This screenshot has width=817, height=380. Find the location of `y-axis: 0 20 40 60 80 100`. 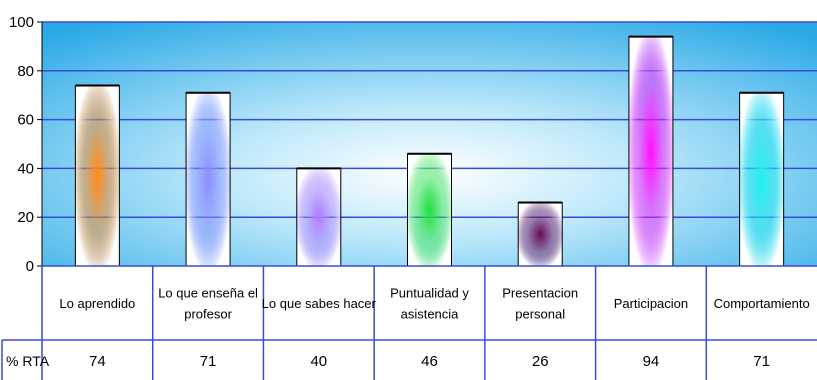

y-axis: 0 20 40 60 80 100 is located at coordinates (26, 144).